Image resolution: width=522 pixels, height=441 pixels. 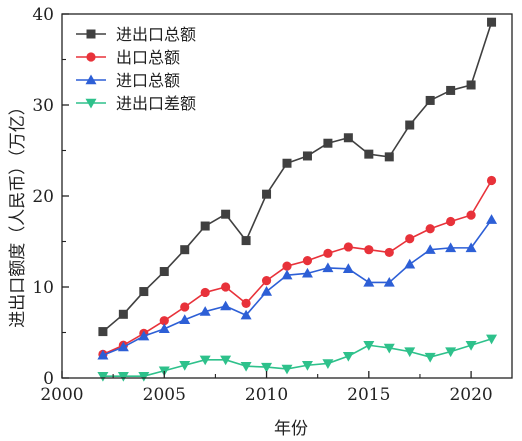 What do you see at coordinates (156, 34) in the screenshot?
I see `legend-label: 进出口总额` at bounding box center [156, 34].